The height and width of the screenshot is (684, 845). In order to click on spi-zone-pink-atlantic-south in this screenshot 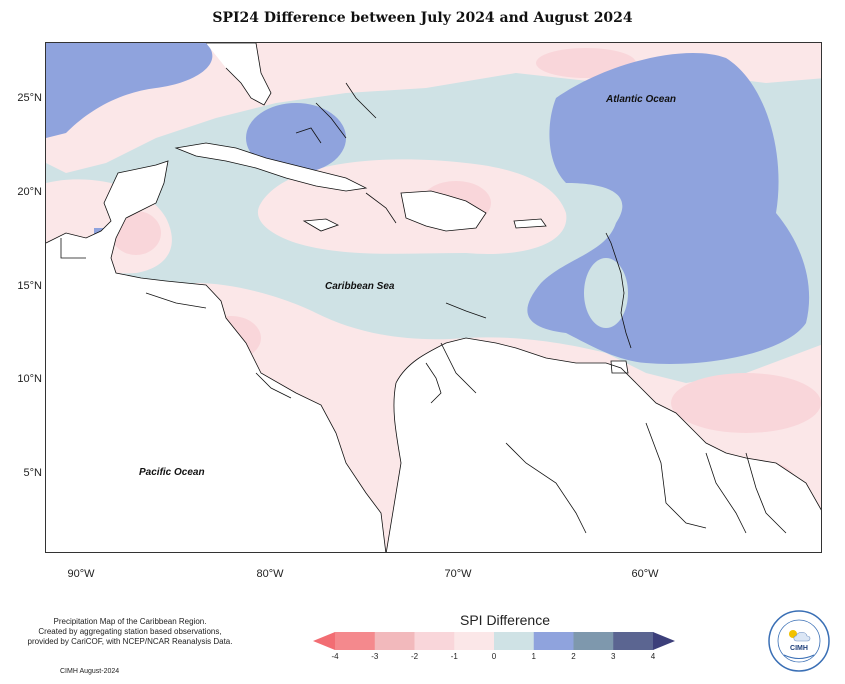, I will do `click(746, 403)`.